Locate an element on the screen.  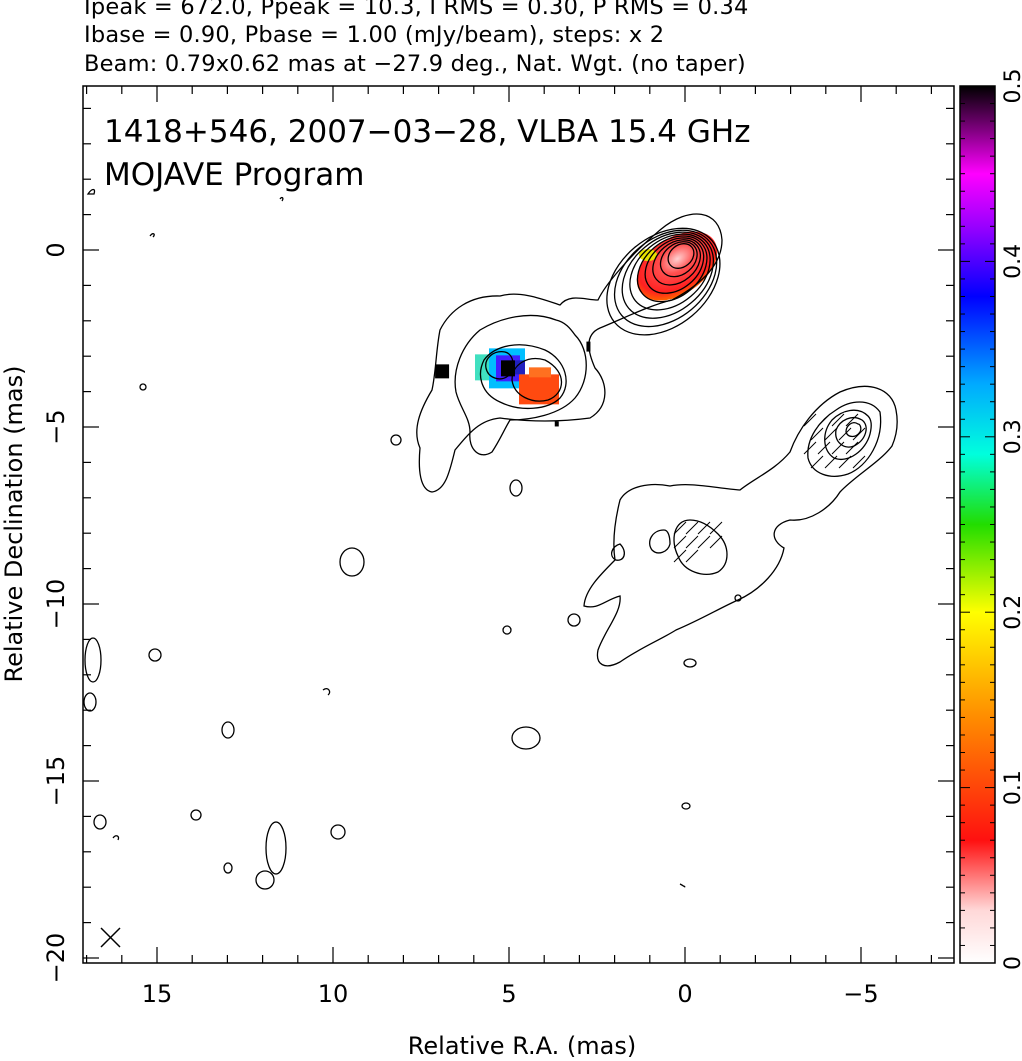
y-tick-label: −15 is located at coordinates (56, 781).